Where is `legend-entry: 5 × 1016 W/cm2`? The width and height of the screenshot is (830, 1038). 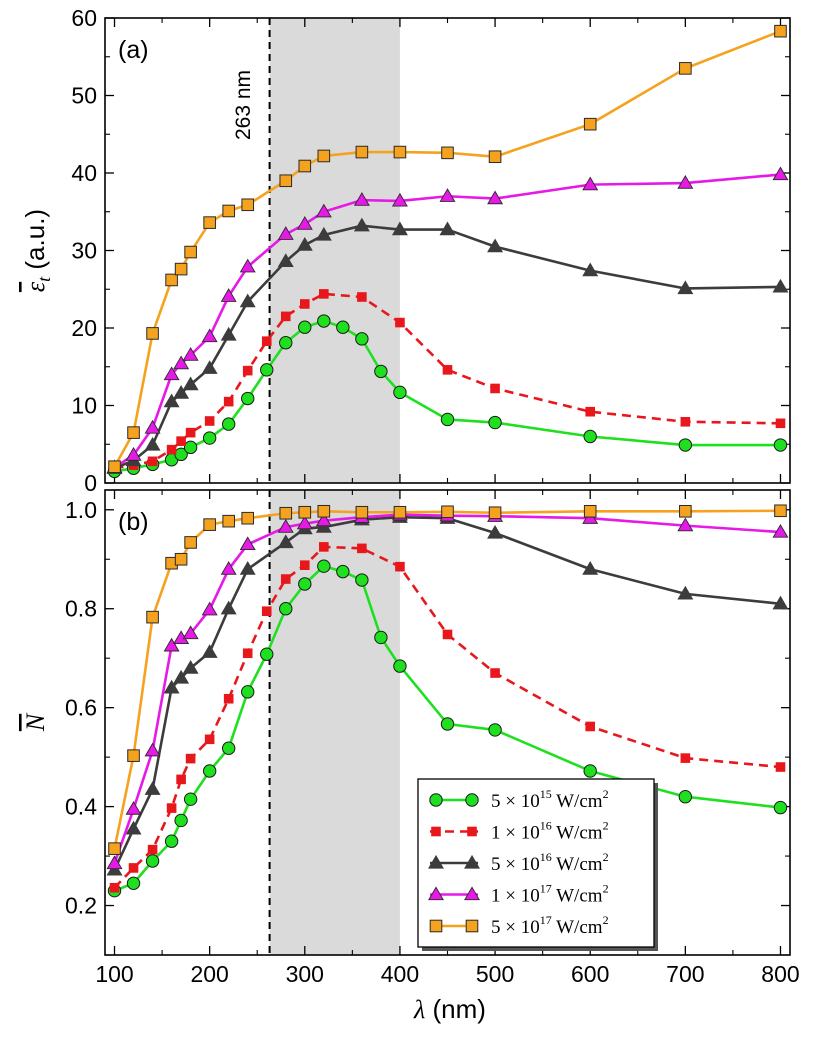 legend-entry: 5 × 1016 W/cm2 is located at coordinates (518, 862).